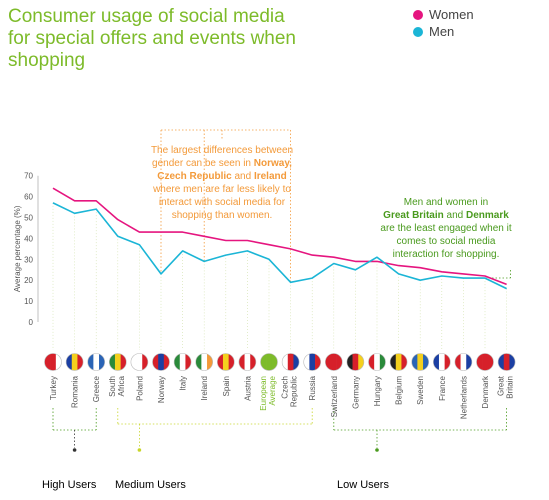 The width and height of the screenshot is (549, 500). What do you see at coordinates (28, 280) in the screenshot?
I see `y-tick-label: 20` at bounding box center [28, 280].